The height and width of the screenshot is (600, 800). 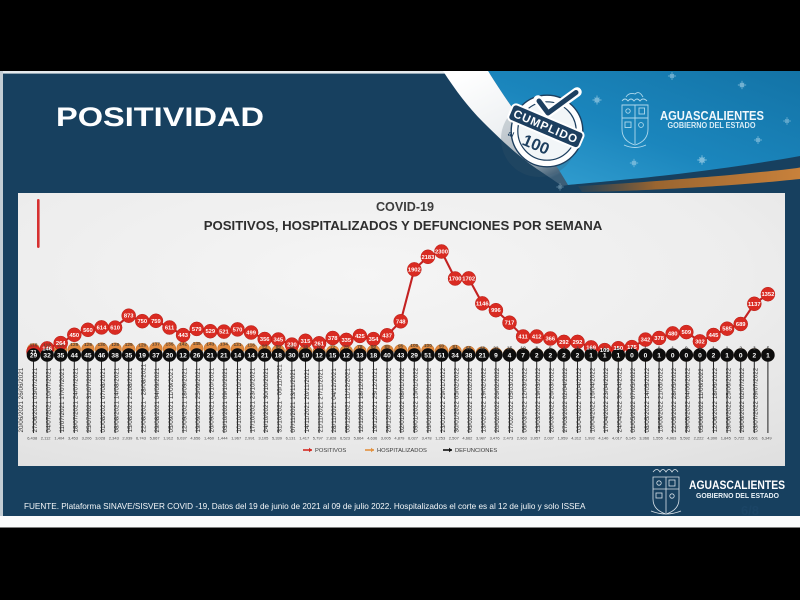 I want to click on svg-text: 585, so click(x=727, y=330).